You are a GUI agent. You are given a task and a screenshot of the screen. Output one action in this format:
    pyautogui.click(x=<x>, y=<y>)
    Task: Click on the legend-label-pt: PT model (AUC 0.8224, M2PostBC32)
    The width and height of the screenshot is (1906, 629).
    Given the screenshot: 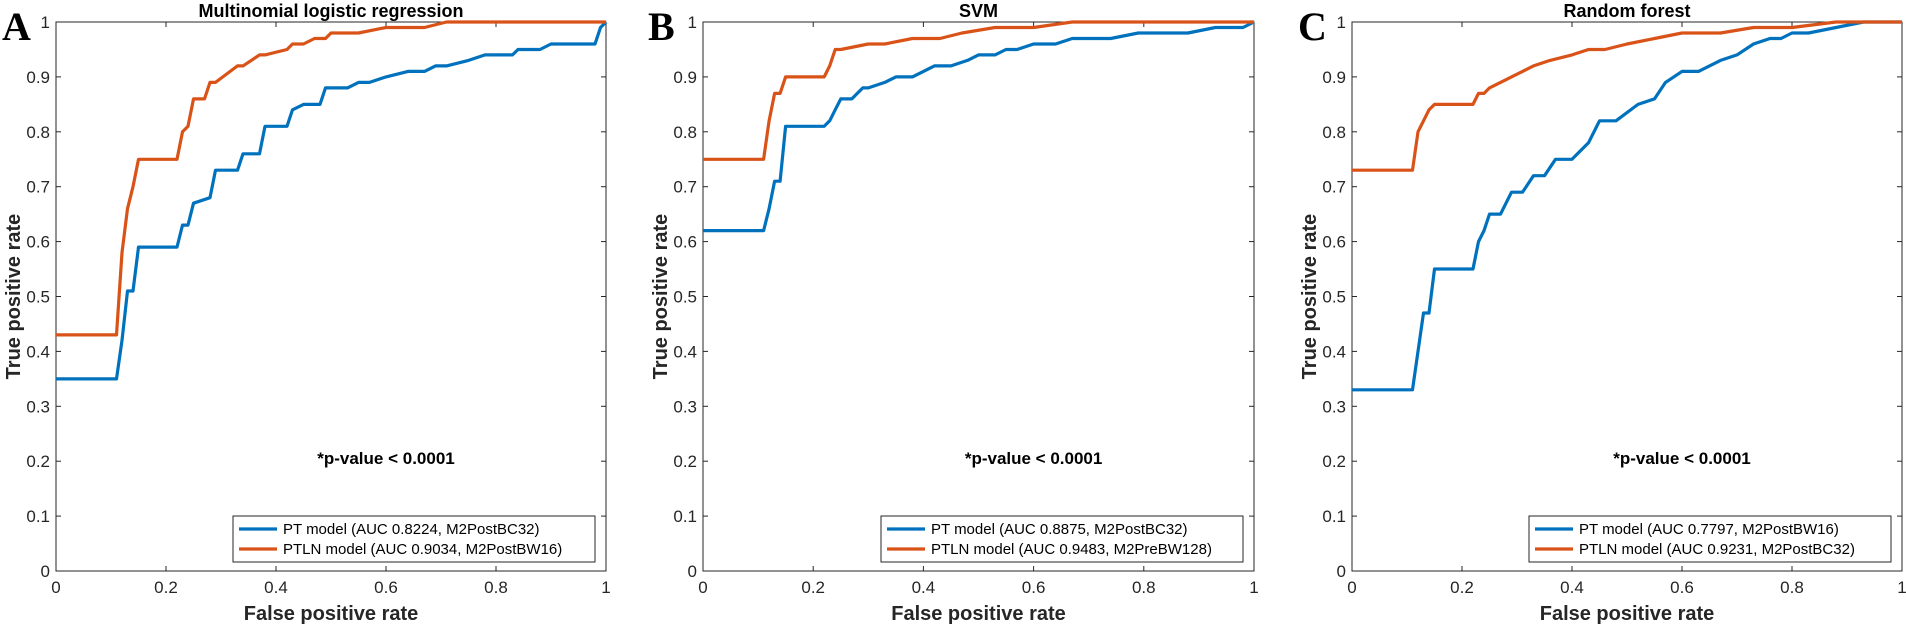 What is the action you would take?
    pyautogui.click(x=411, y=529)
    